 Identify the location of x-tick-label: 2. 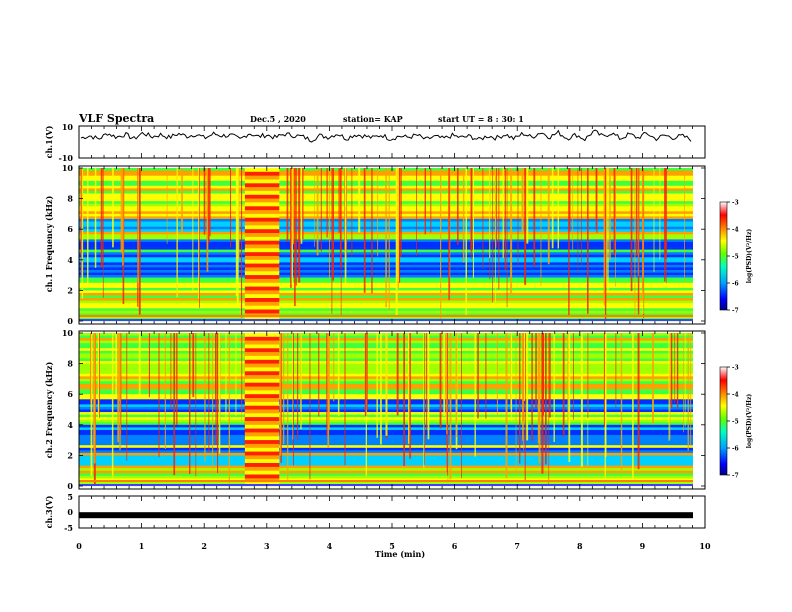
(204, 546).